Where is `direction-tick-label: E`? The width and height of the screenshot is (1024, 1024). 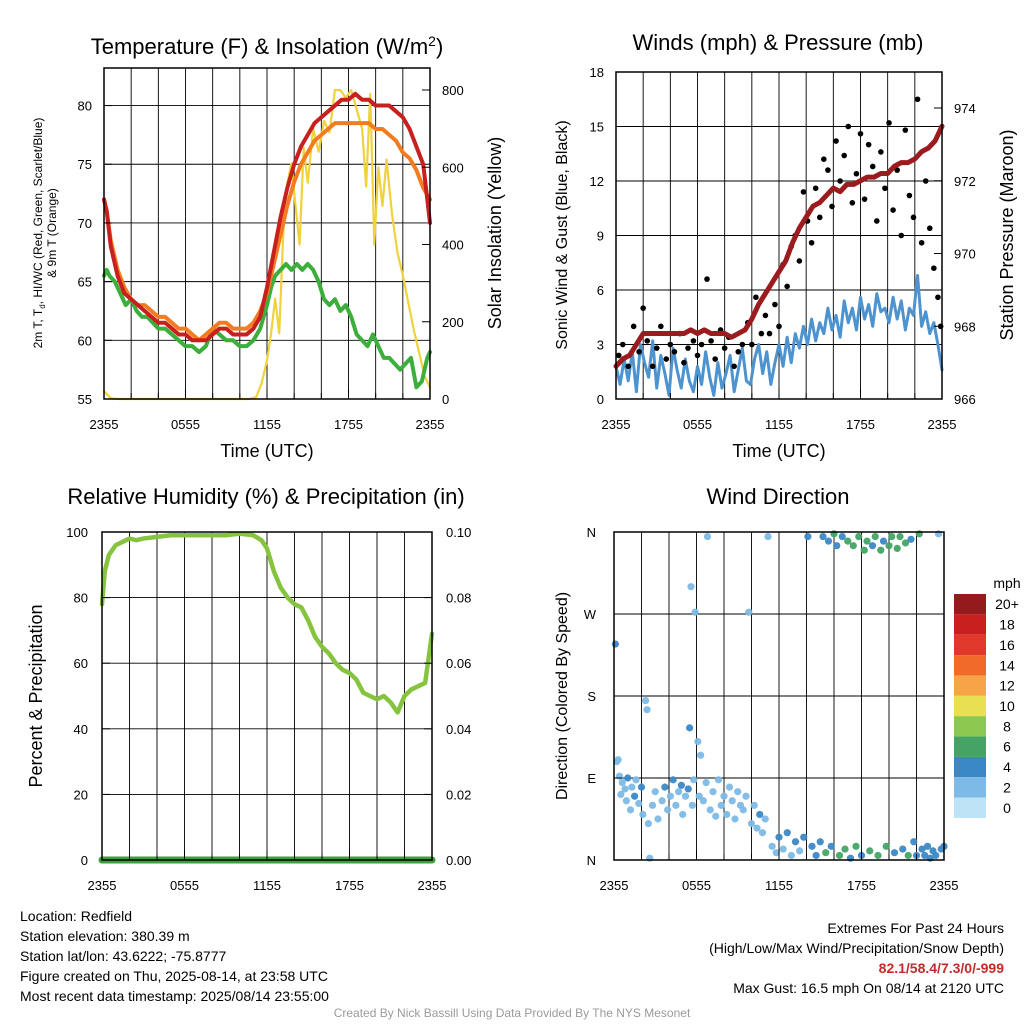
direction-tick-label: E is located at coordinates (591, 778).